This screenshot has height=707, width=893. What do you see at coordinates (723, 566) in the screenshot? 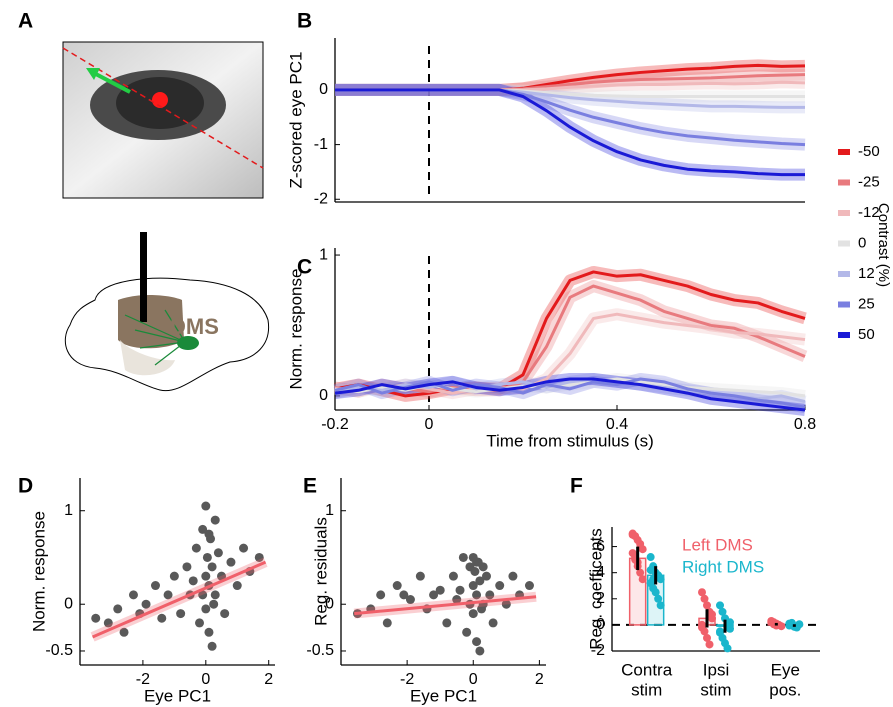
I see `legend-label: Right DMS` at bounding box center [723, 566].